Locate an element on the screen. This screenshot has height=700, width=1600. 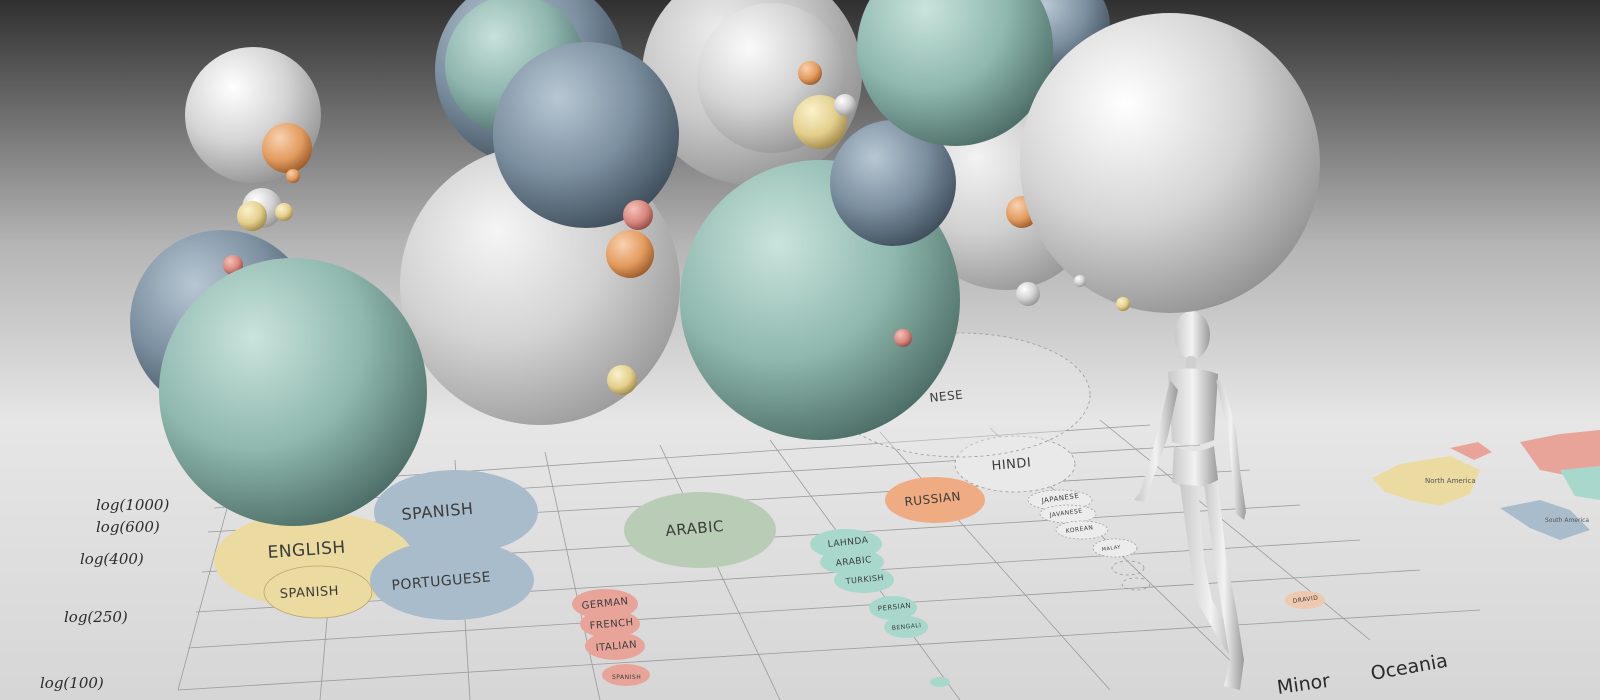
bubble-label-persian: PERSIAN is located at coordinates (894, 607).